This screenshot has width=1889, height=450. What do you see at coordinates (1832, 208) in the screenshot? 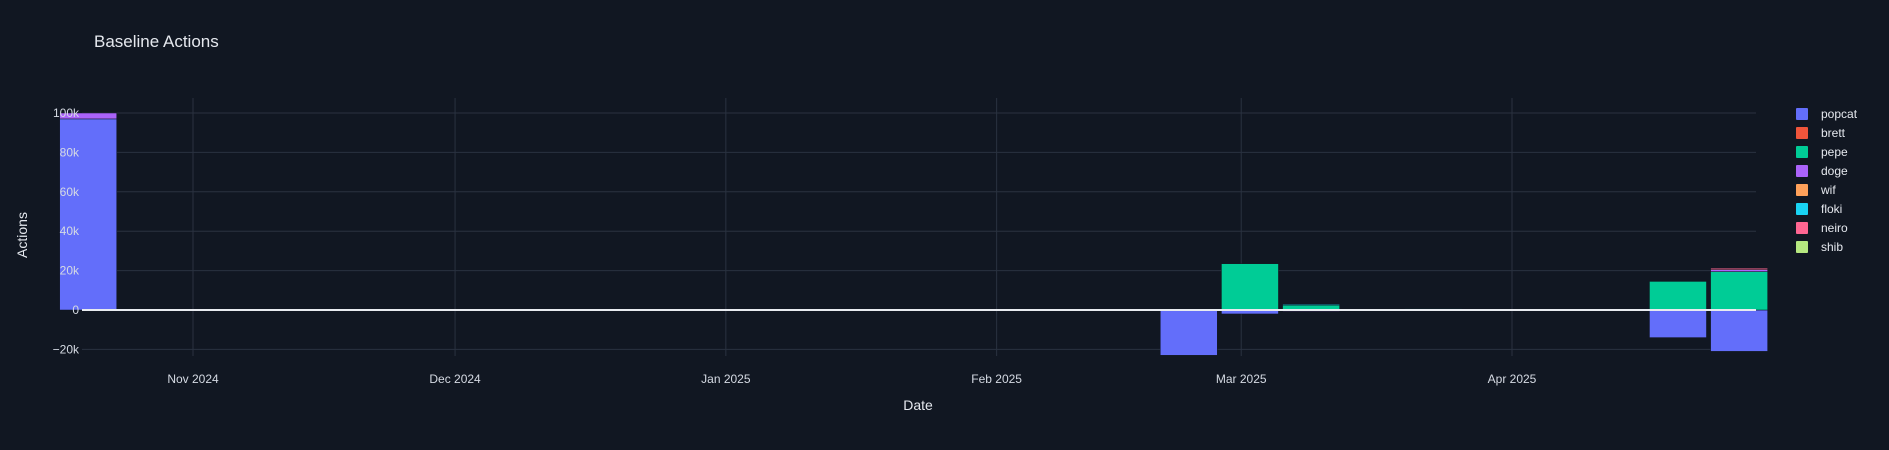
I see `legend-label: floki` at bounding box center [1832, 208].